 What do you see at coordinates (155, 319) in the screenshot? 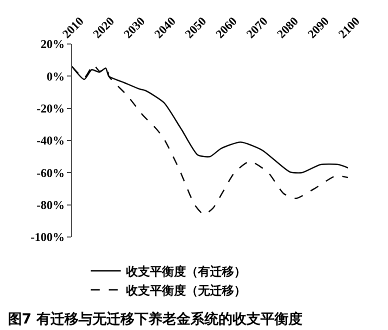
I see `text: 图7 有迁移与无迁移下养老金系统的收支平衡度` at bounding box center [155, 319].